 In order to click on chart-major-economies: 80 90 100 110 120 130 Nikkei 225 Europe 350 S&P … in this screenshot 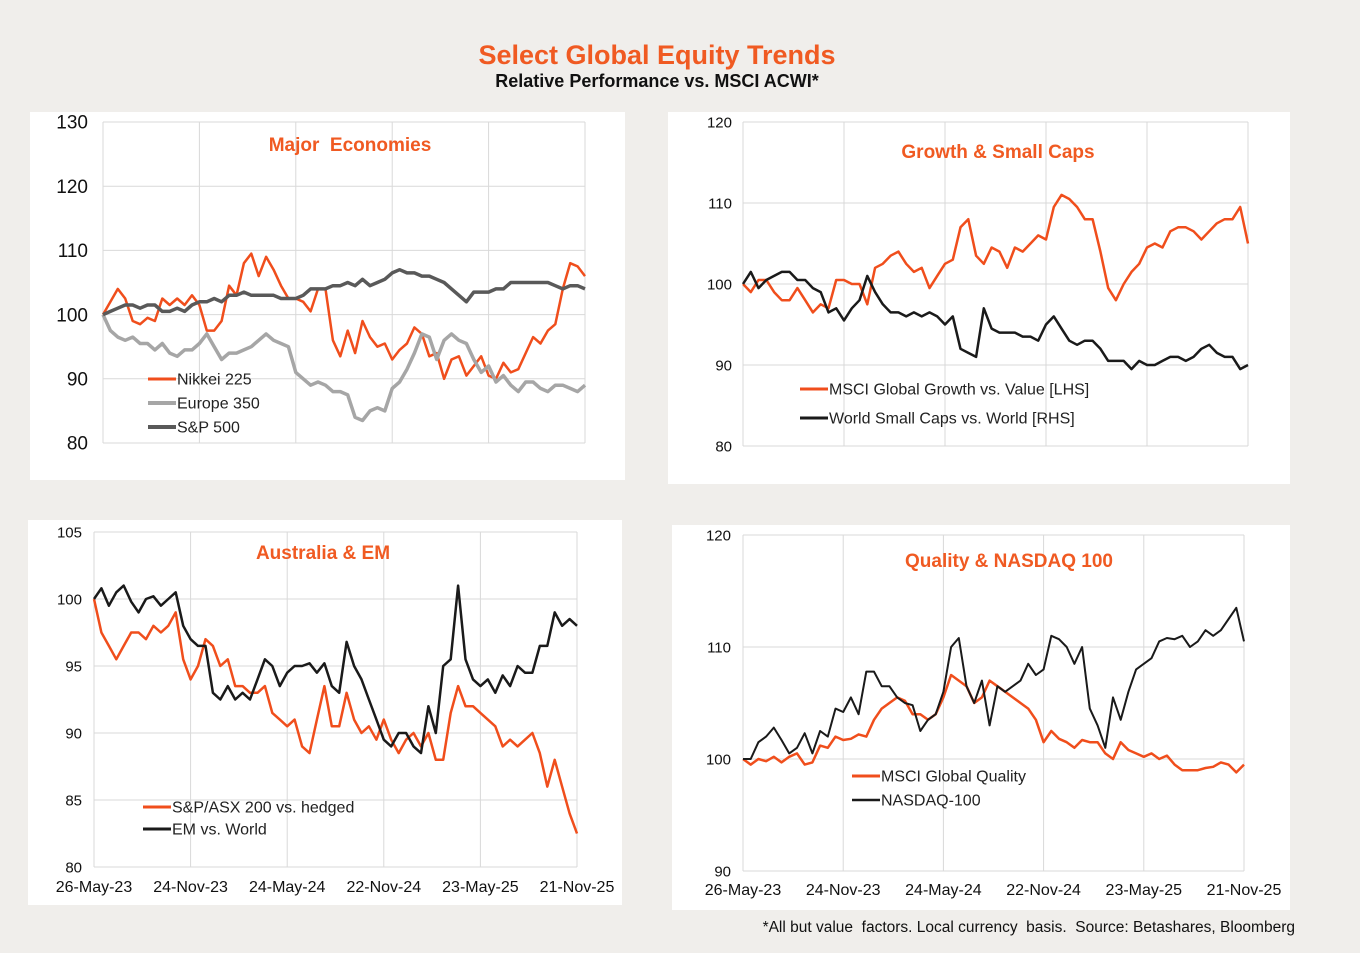, I will do `click(321, 284)`.